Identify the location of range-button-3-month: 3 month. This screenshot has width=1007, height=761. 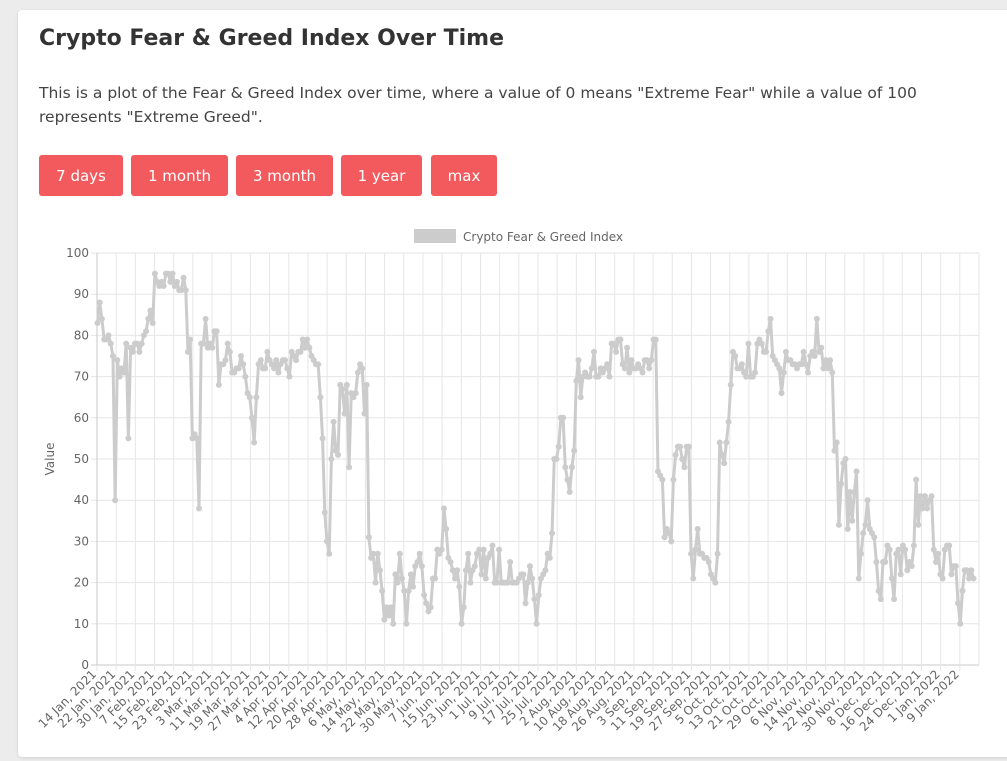
(284, 175).